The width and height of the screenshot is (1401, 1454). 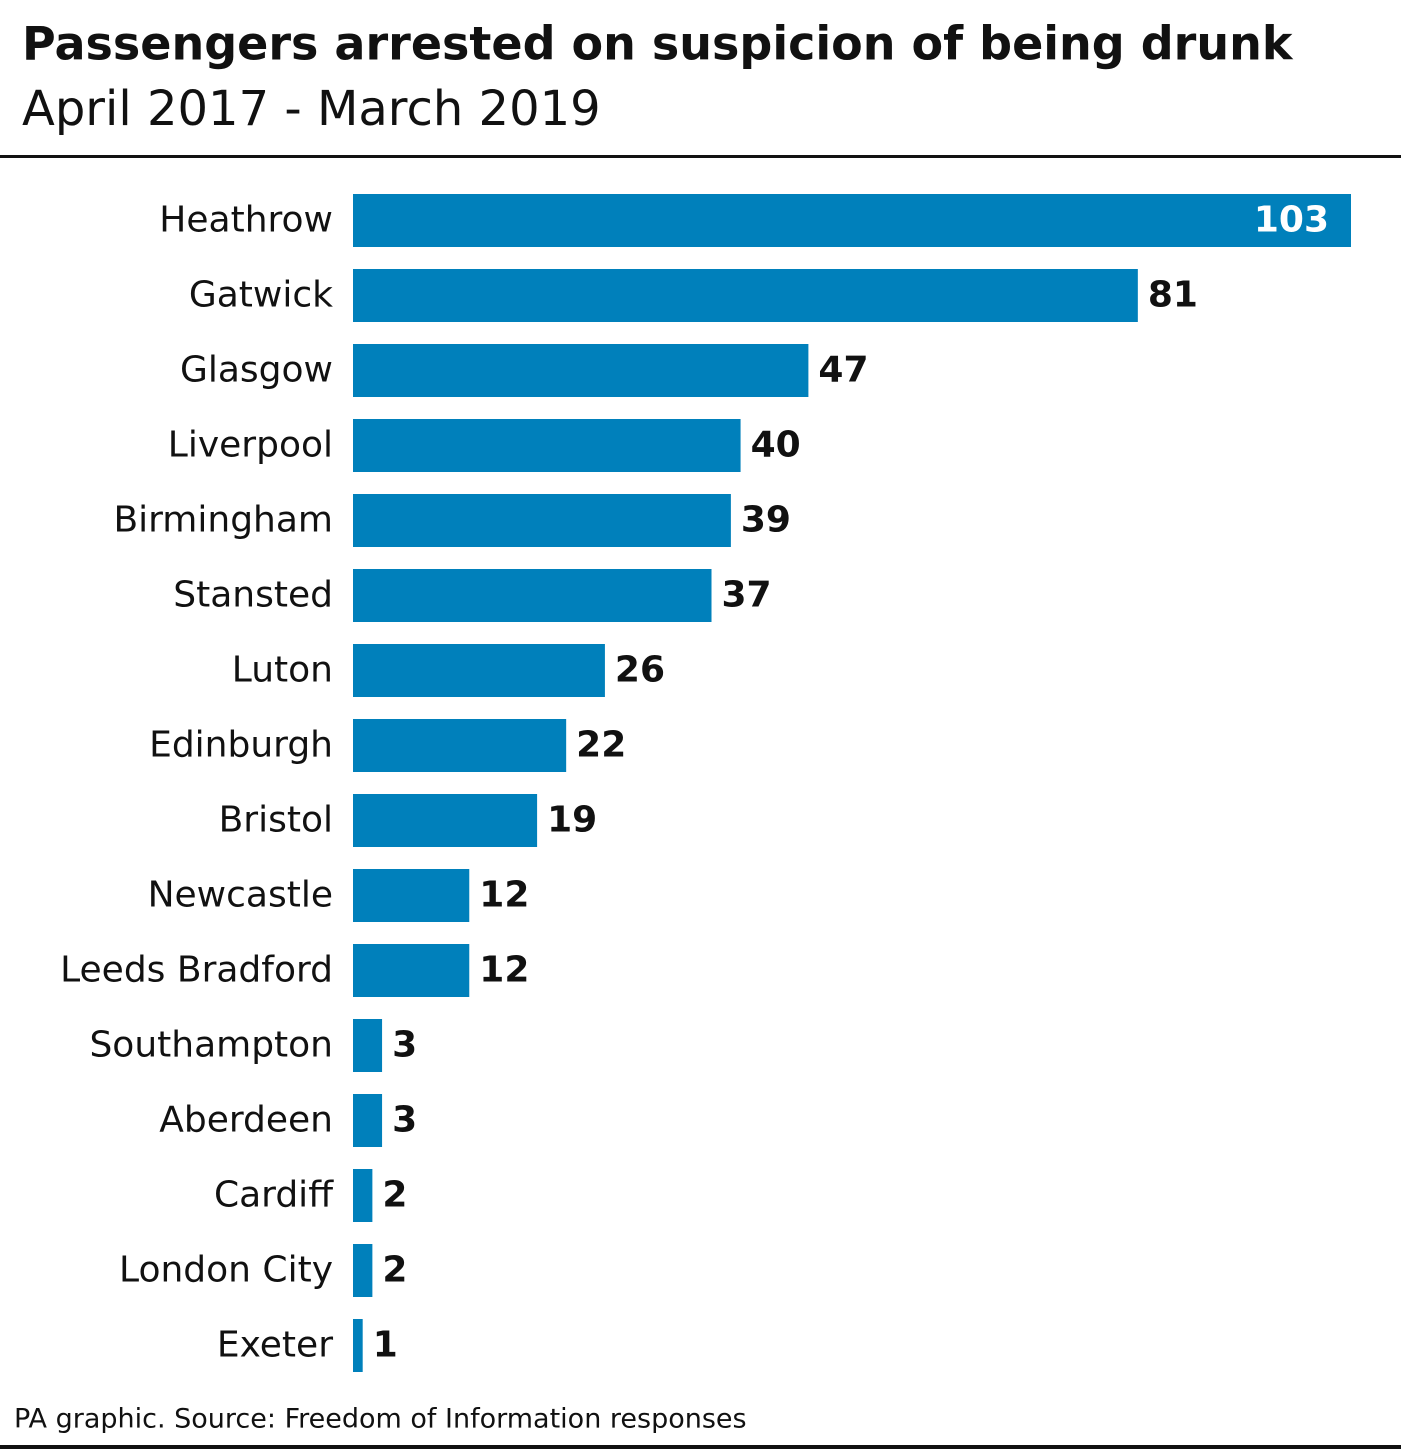 What do you see at coordinates (601, 745) in the screenshot?
I see `value-label: 22` at bounding box center [601, 745].